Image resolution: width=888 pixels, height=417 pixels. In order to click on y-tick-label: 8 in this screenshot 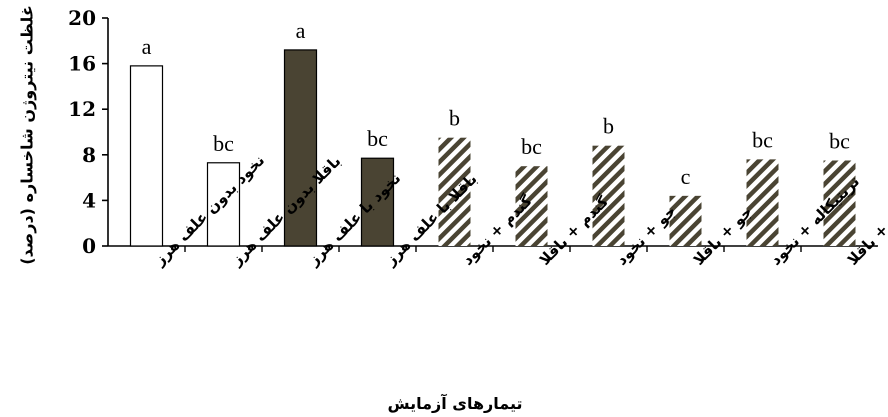, I will do `click(89, 155)`.